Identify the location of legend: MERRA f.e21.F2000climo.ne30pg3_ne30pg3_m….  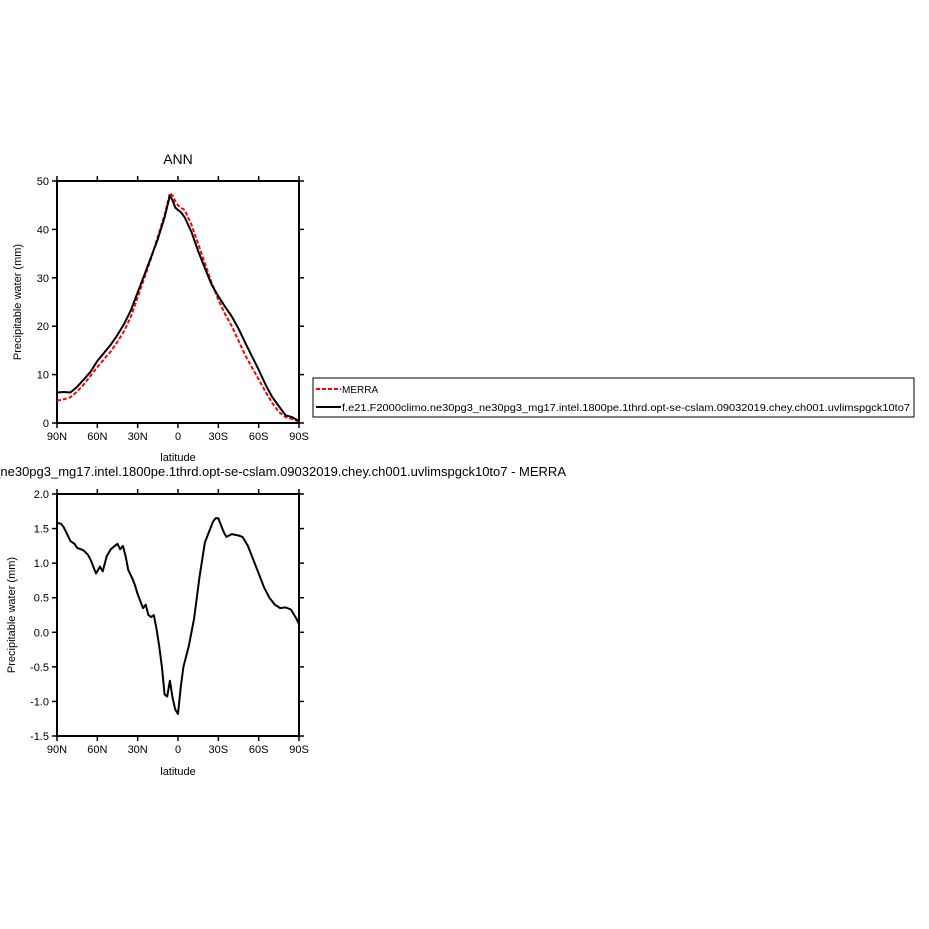
(613, 397).